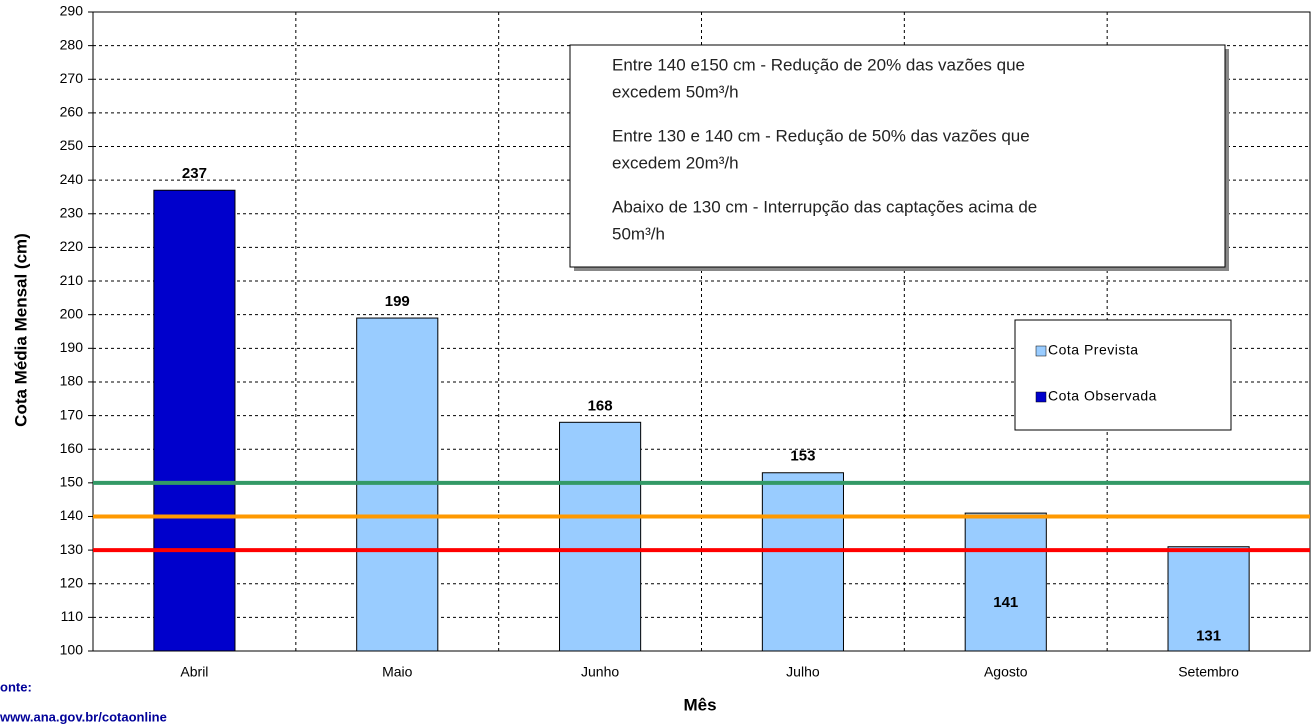 The image size is (1314, 724). I want to click on y-tick-label: 250, so click(72, 145).